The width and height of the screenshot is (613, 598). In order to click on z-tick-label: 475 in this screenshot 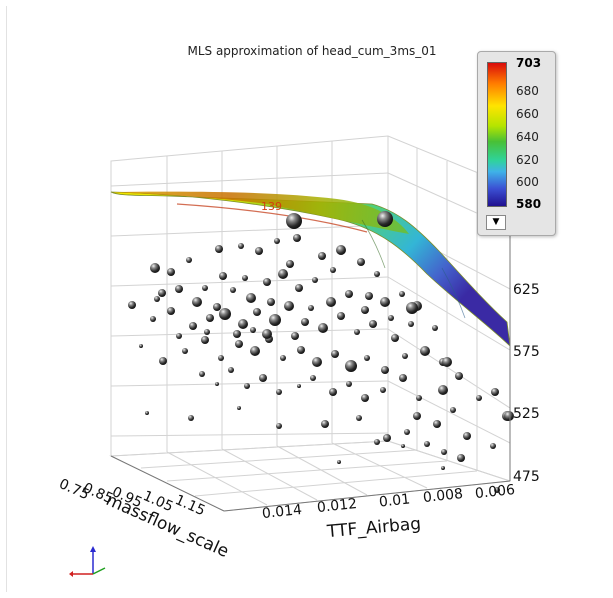, I will do `click(526, 477)`.